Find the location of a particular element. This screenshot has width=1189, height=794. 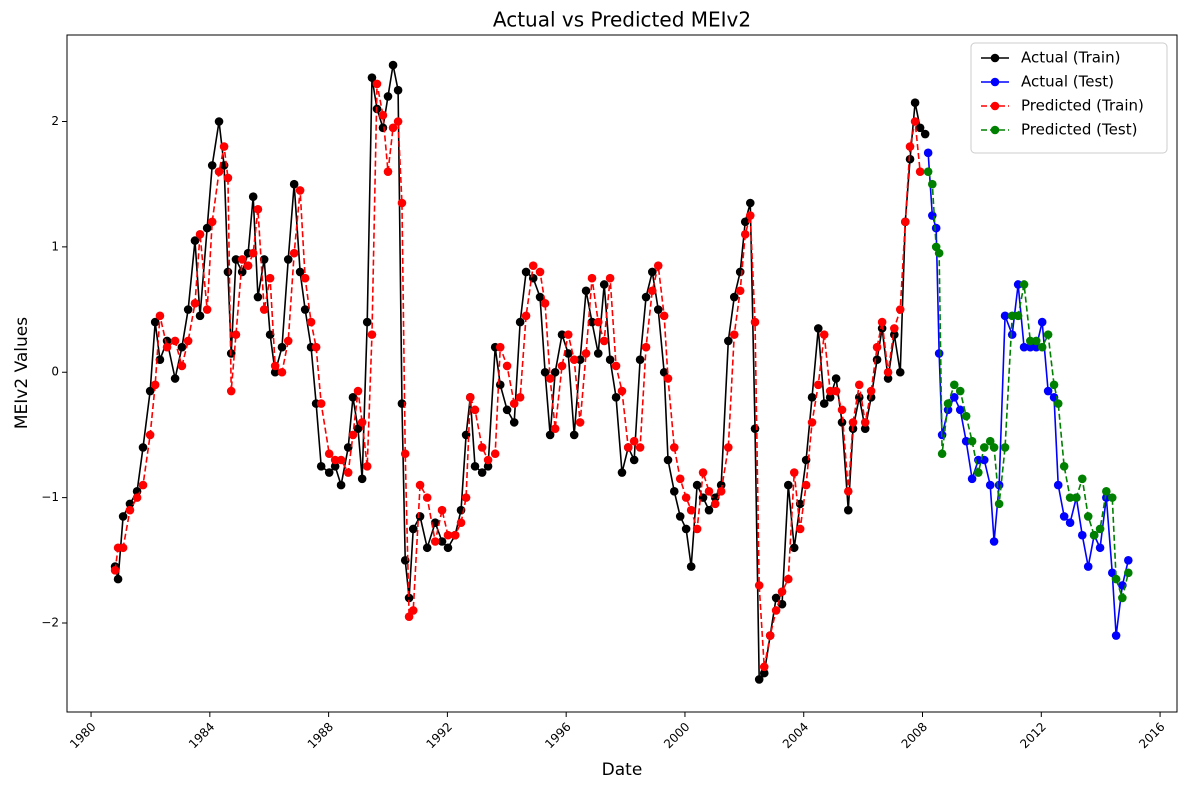

y-tick-label: 1 is located at coordinates (55, 246).